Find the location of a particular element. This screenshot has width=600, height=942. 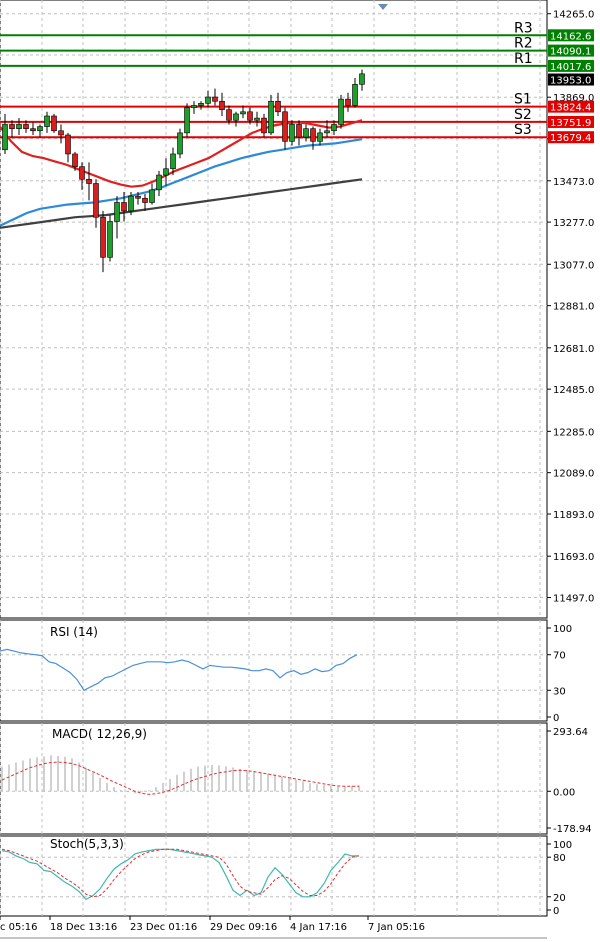

level-name-s1: S1 is located at coordinates (523, 100).